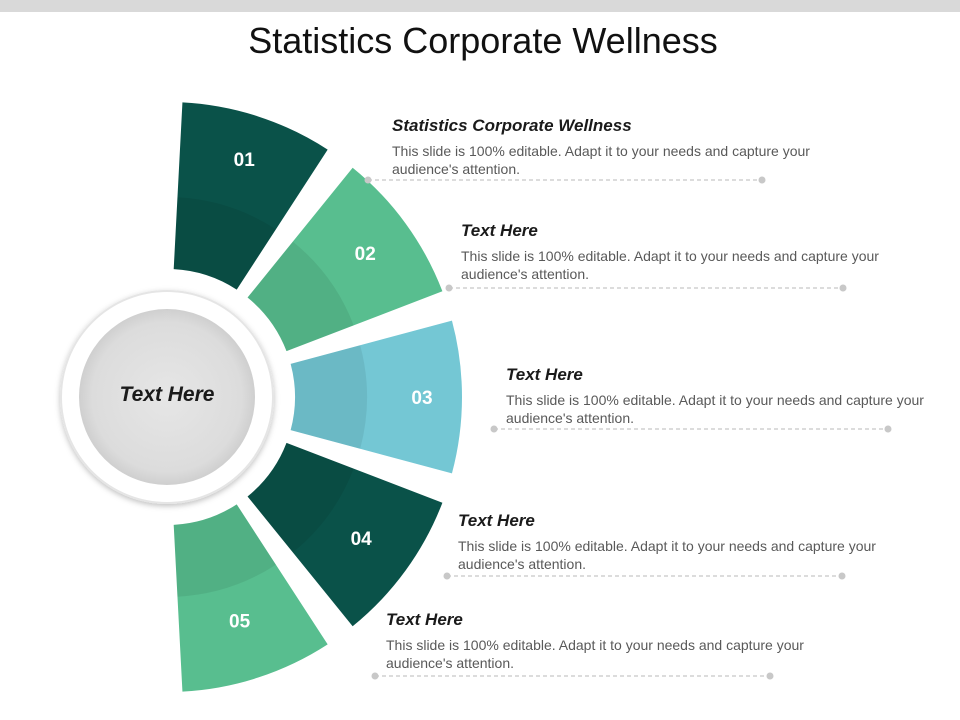 This screenshot has width=960, height=720. Describe the element at coordinates (245, 160) in the screenshot. I see `segment-number-01: 01` at that location.